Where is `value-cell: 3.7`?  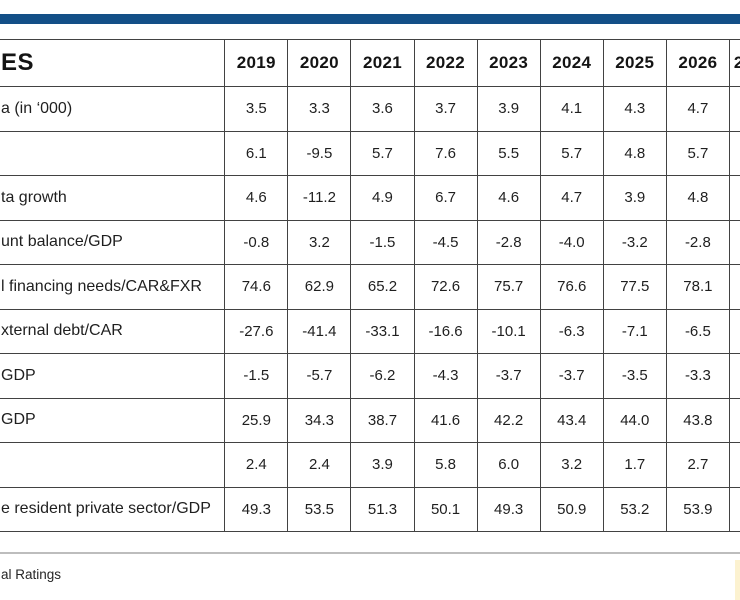
value-cell: 3.7 is located at coordinates (445, 109).